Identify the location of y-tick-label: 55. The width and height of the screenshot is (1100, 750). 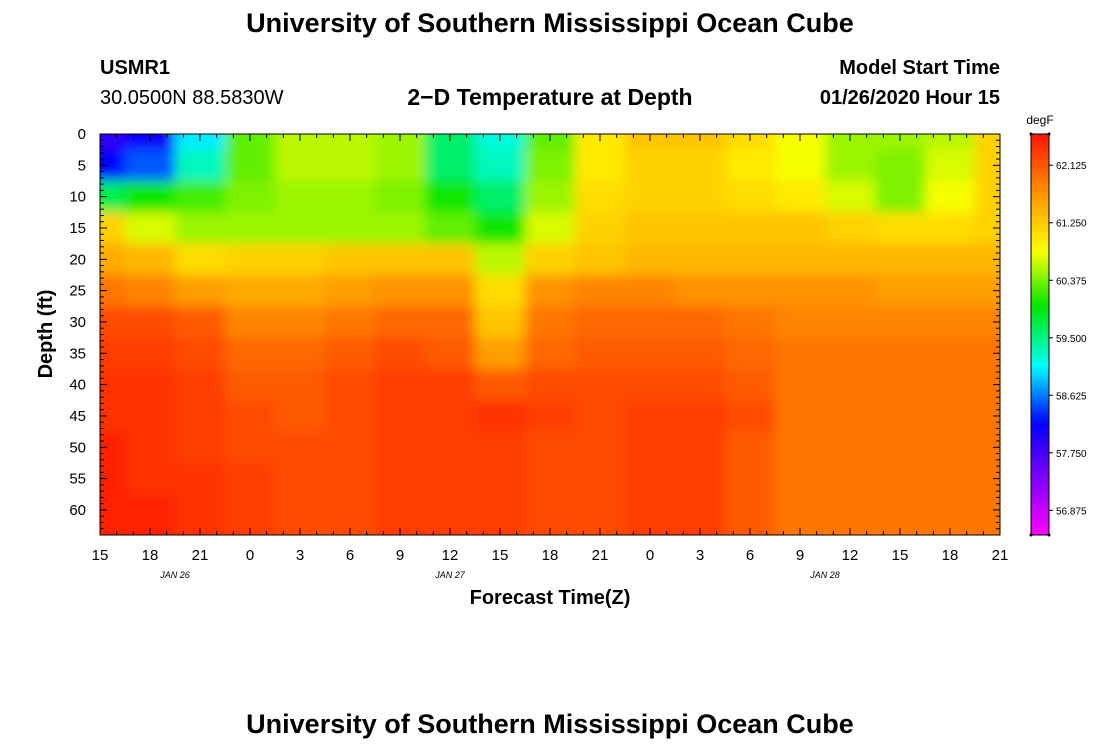
(77, 479).